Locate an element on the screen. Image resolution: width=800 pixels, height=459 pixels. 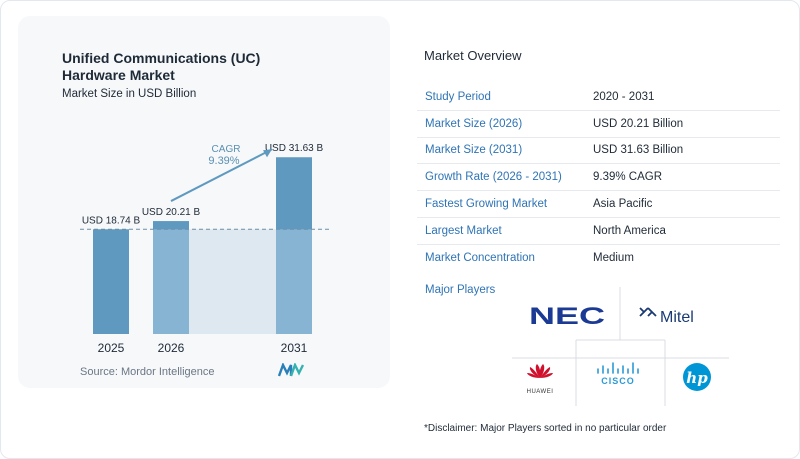
x-tick-label: 2026 is located at coordinates (171, 348).